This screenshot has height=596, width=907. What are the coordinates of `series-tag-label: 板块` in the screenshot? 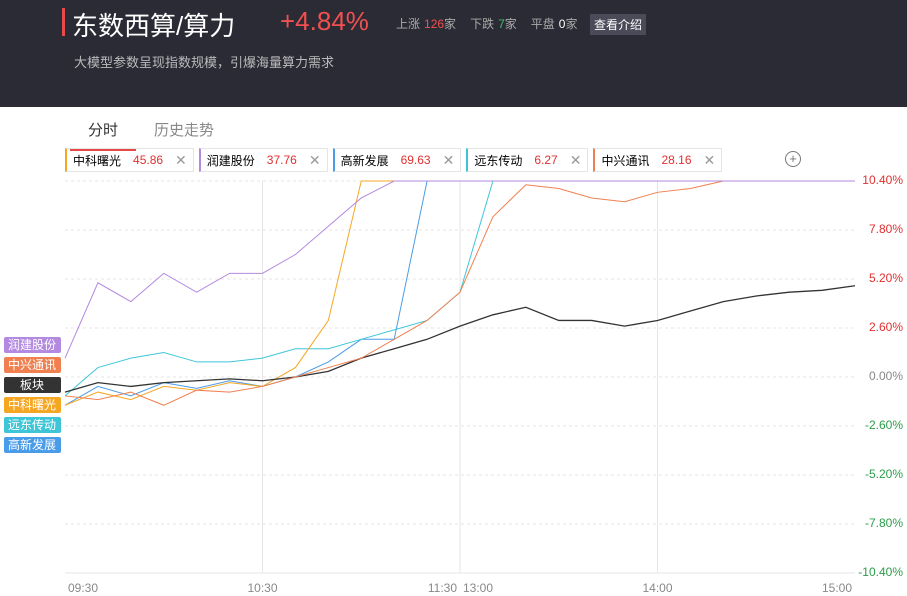 It's located at (32, 385).